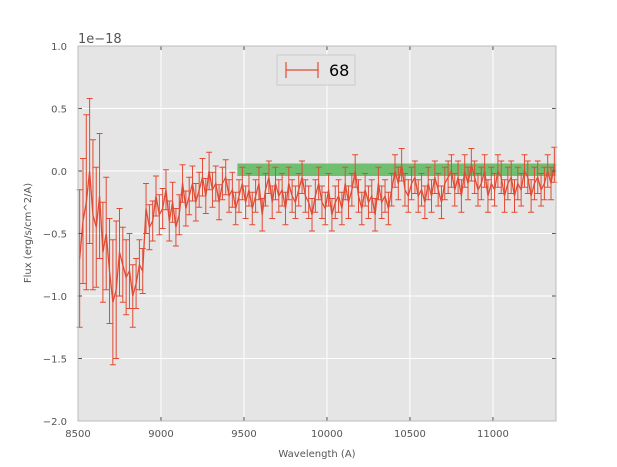 The height and width of the screenshot is (467, 617). What do you see at coordinates (339, 70) in the screenshot?
I see `legend-label: 68` at bounding box center [339, 70].